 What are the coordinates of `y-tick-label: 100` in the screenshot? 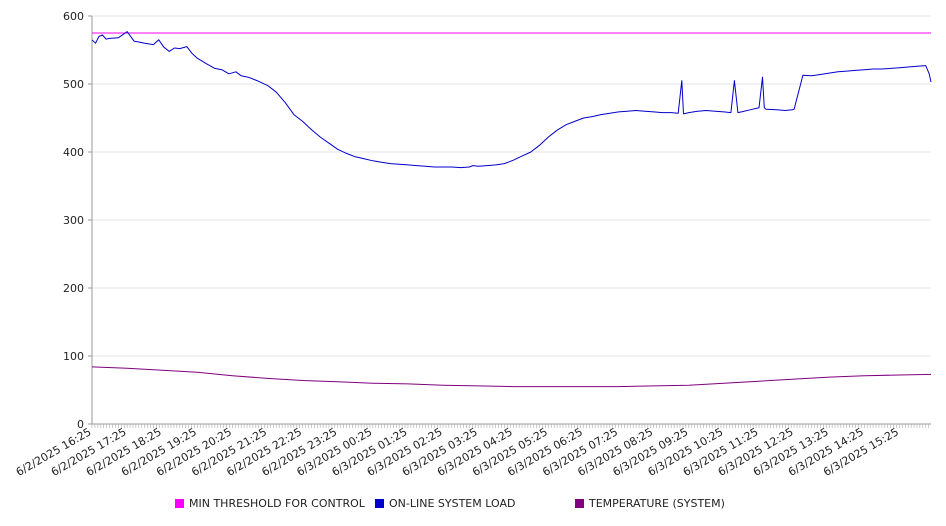 It's located at (73, 356).